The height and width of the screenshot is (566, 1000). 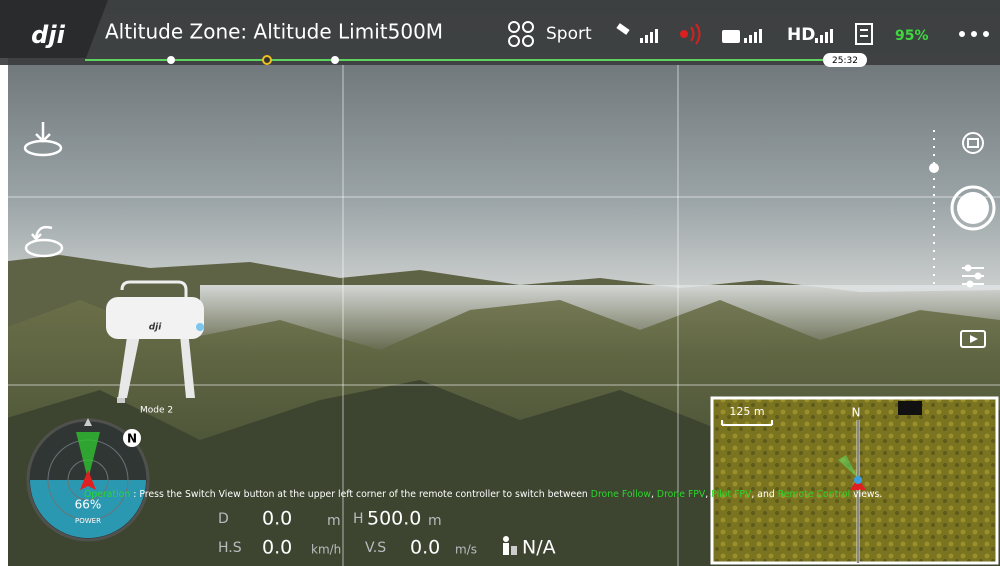 What do you see at coordinates (814, 494) in the screenshot?
I see `hint-segment: Remote Control` at bounding box center [814, 494].